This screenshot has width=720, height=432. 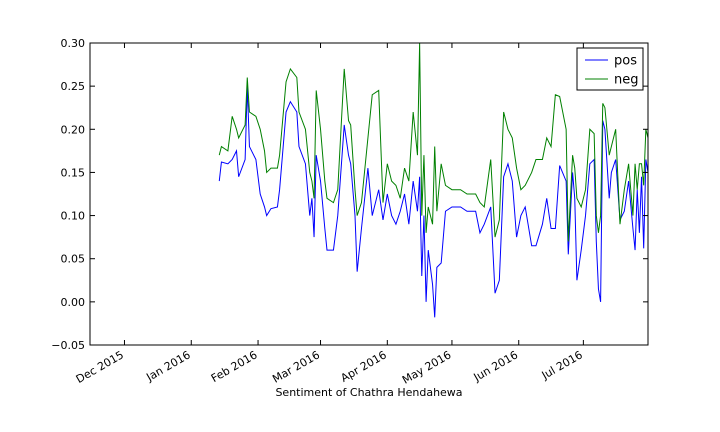 I want to click on y-tick-label: 0.25, so click(x=73, y=86).